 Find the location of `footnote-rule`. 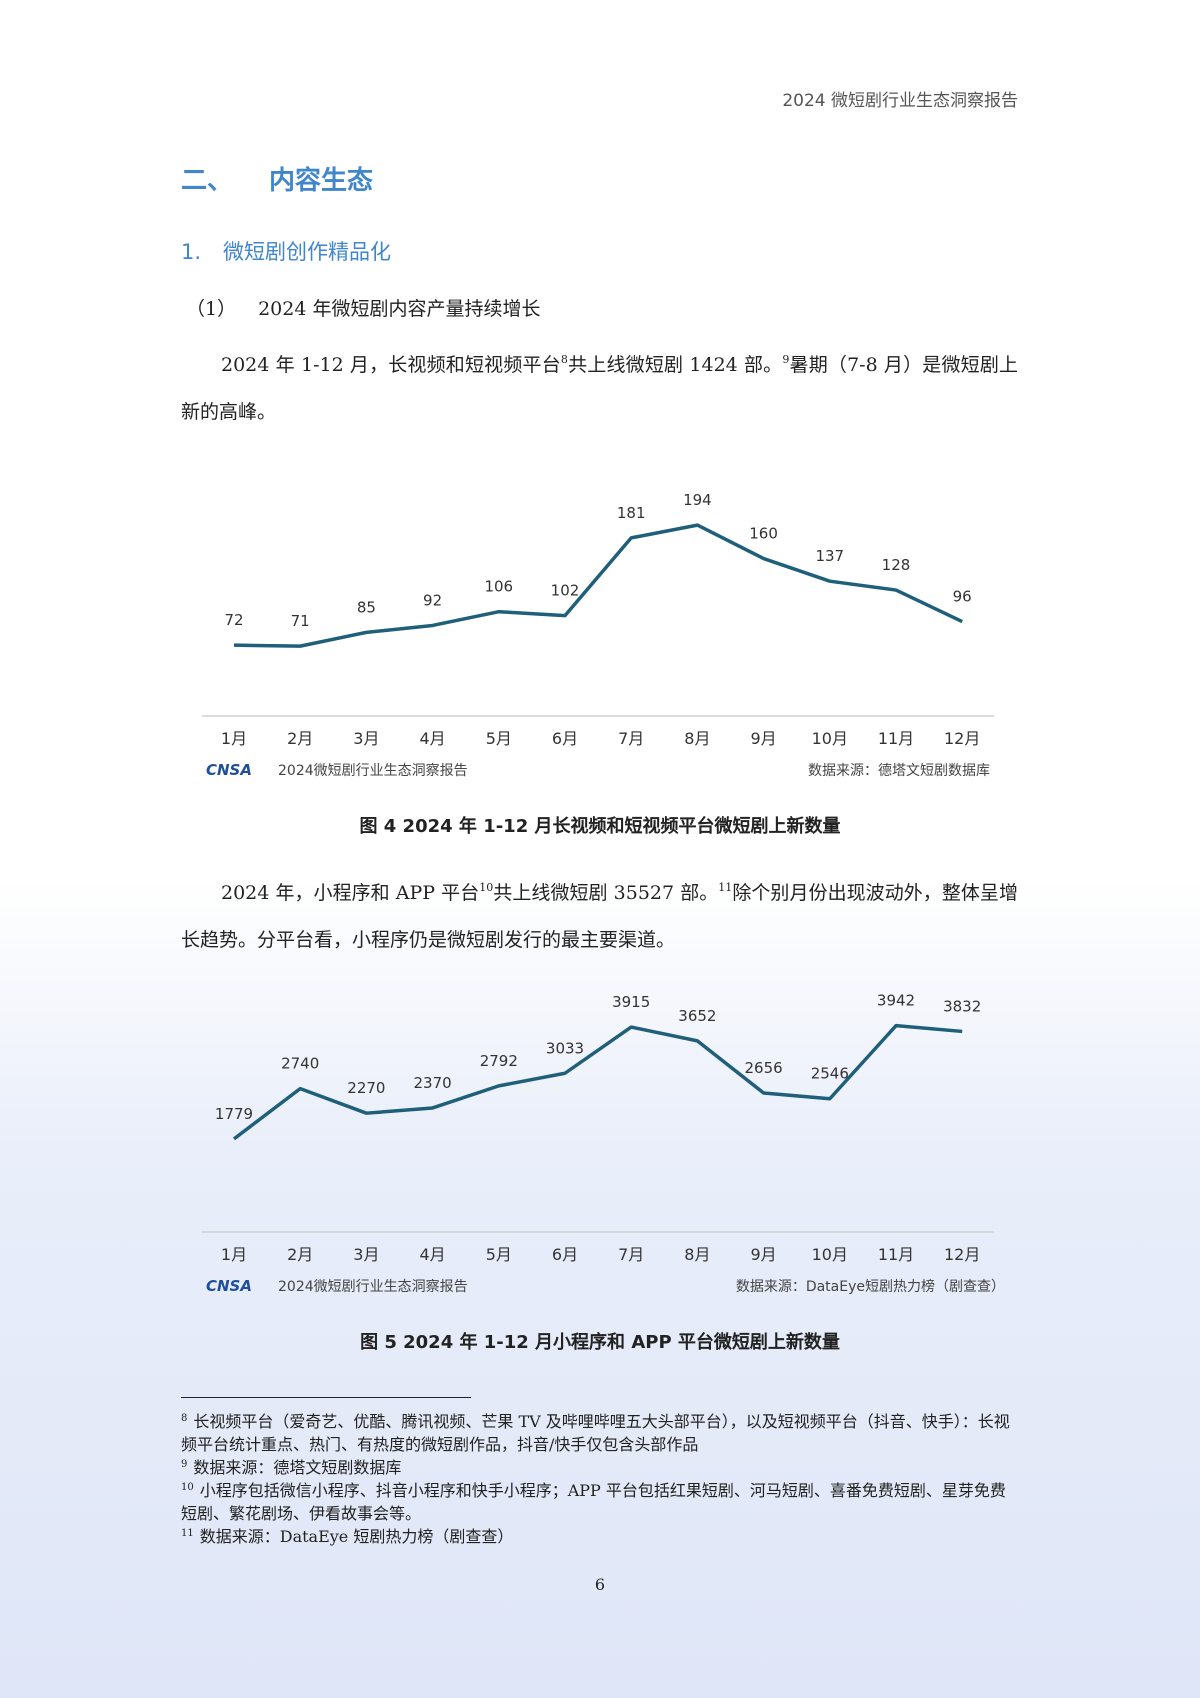

footnote-rule is located at coordinates (326, 1397).